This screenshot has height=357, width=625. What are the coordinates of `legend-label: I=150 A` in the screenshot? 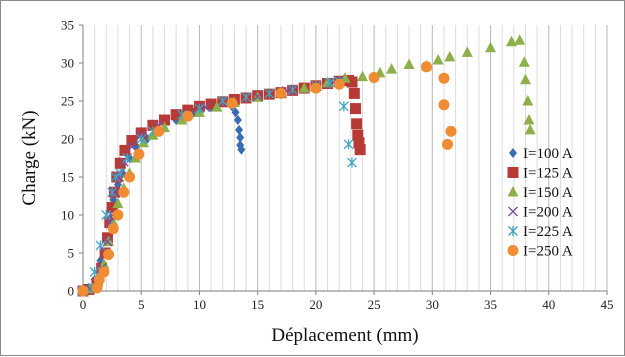 It's located at (548, 193).